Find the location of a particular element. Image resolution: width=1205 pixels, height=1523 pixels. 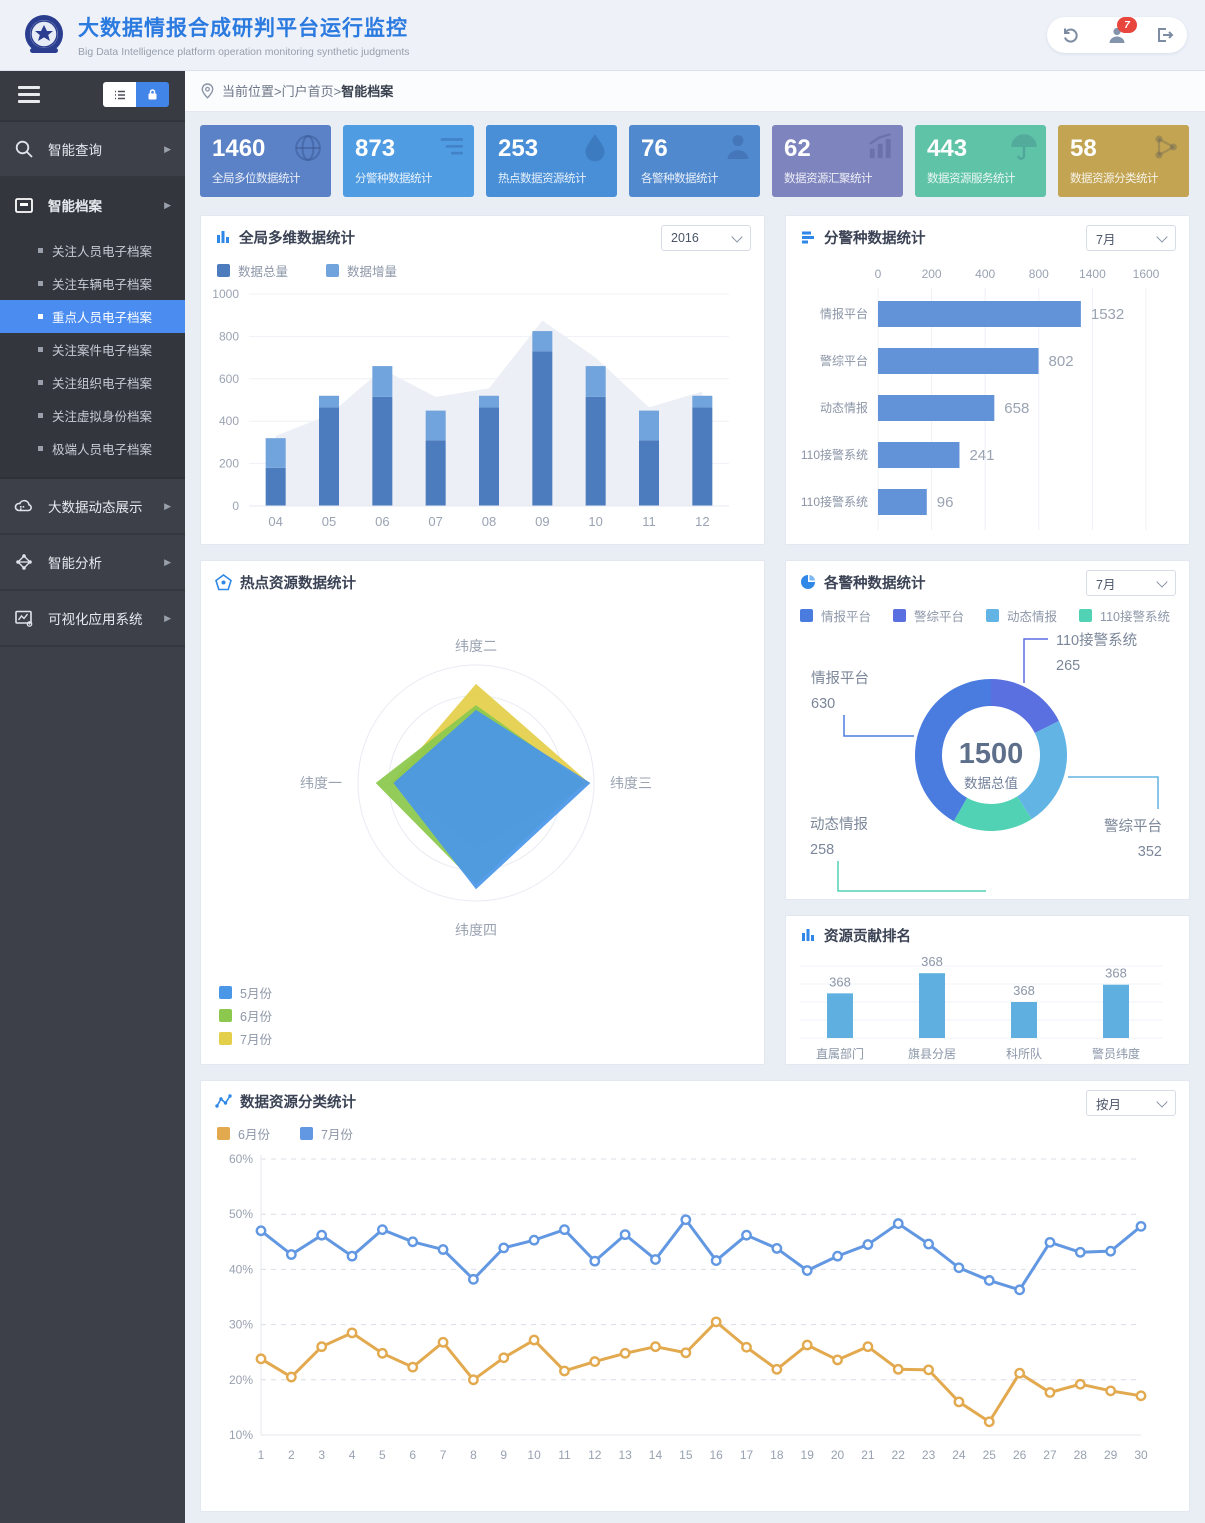

chart-text: 368 is located at coordinates (840, 981).